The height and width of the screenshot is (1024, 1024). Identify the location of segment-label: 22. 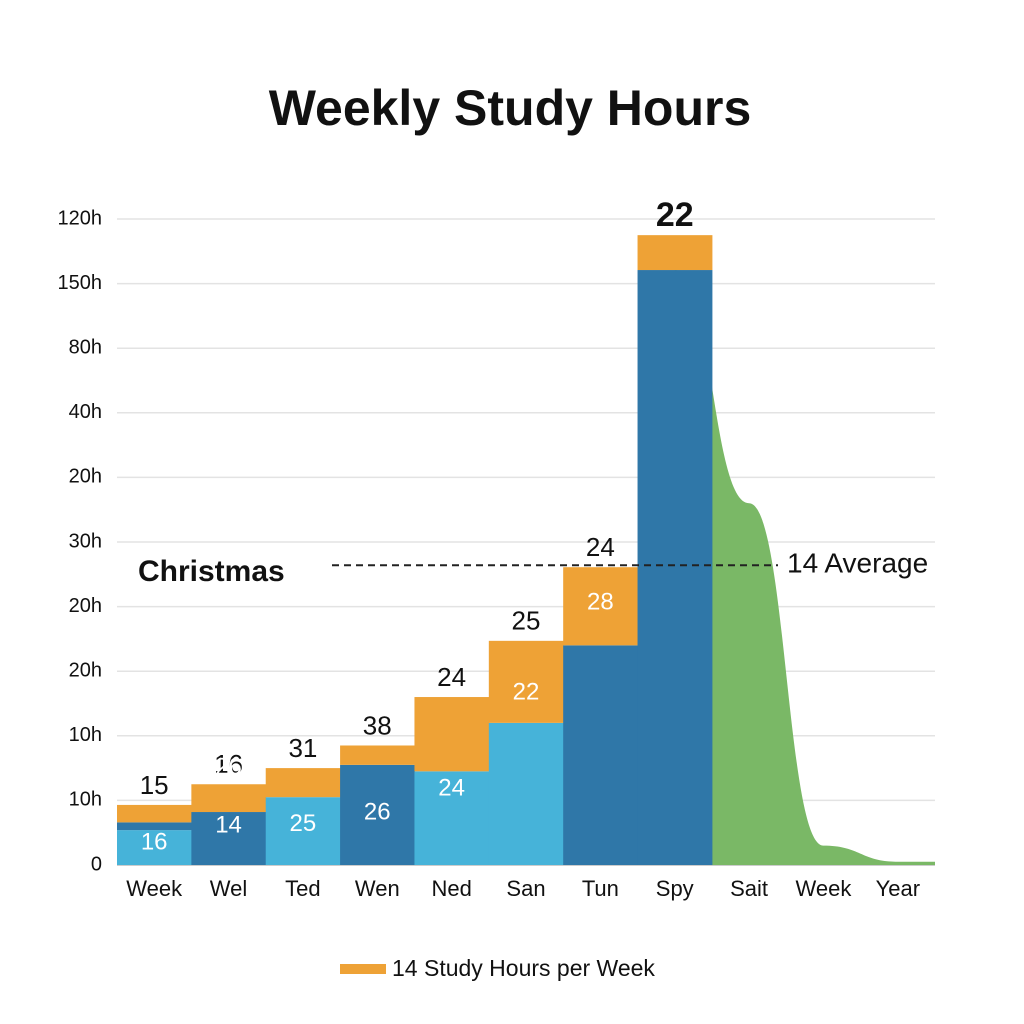
(526, 691).